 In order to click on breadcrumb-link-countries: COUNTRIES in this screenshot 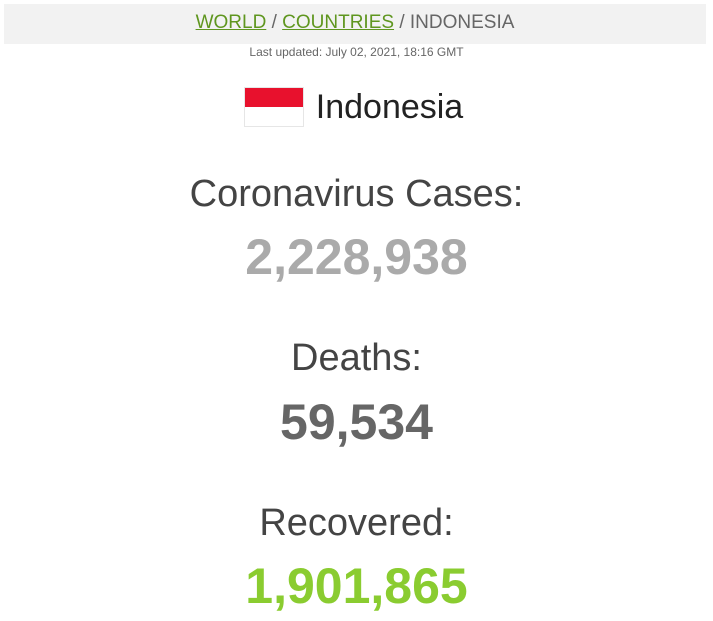, I will do `click(338, 22)`.